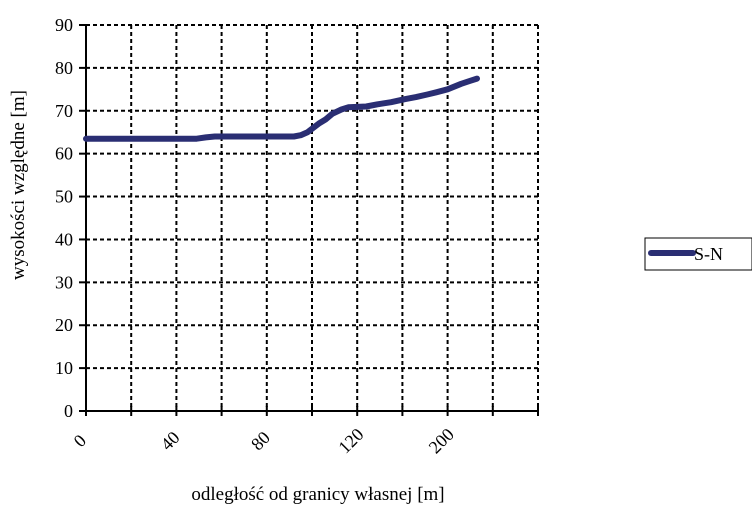 The width and height of the screenshot is (752, 522). What do you see at coordinates (64, 239) in the screenshot?
I see `y-tick-label: 40` at bounding box center [64, 239].